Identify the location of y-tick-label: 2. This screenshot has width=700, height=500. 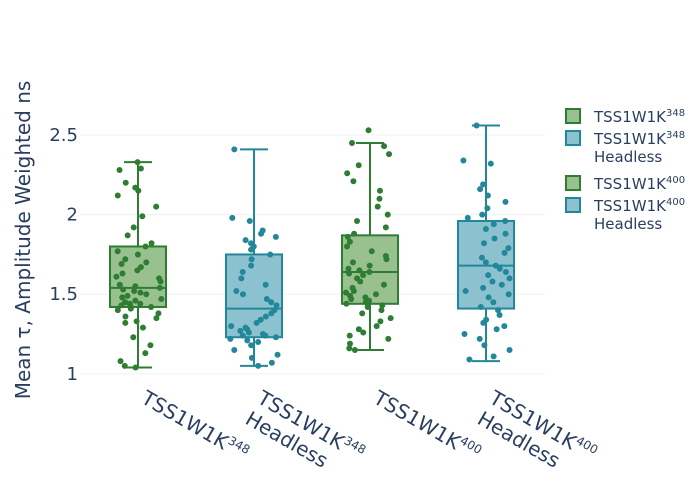
(72, 215).